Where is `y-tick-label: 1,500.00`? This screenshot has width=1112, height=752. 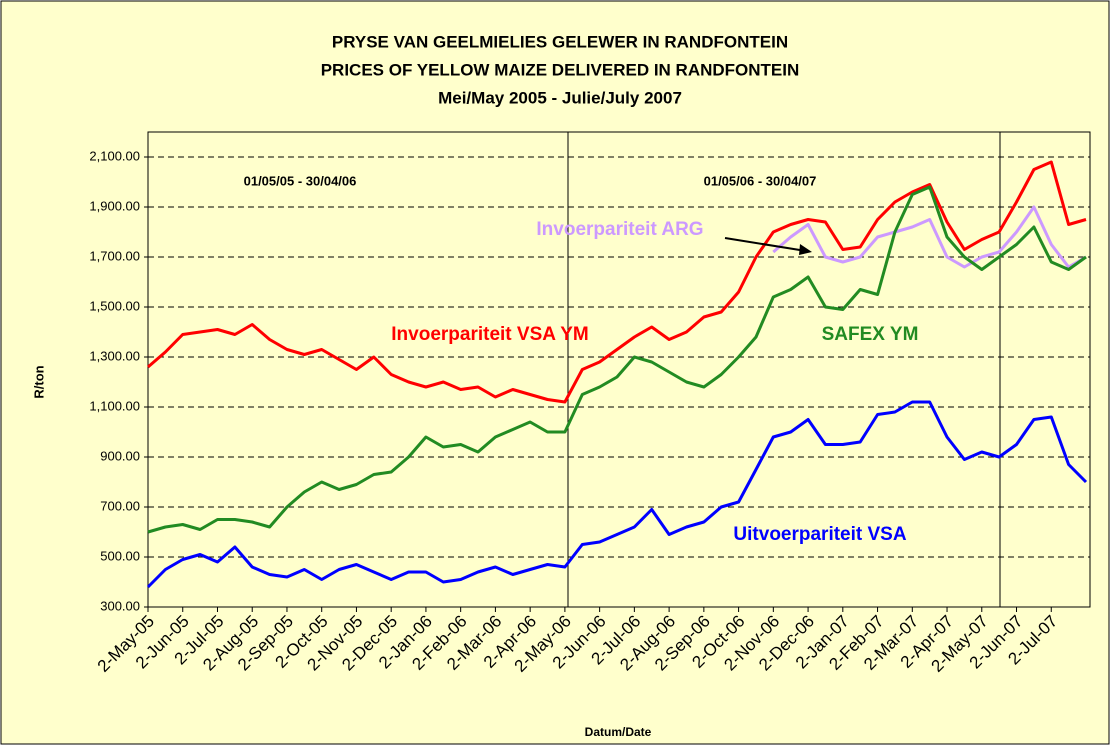
y-tick-label: 1,500.00 is located at coordinates (114, 305).